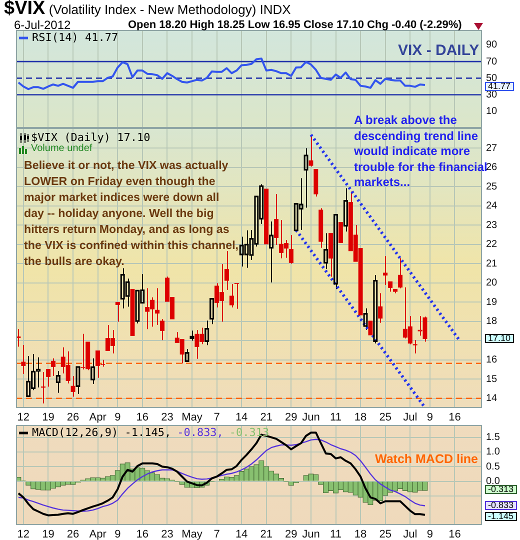  Describe the element at coordinates (492, 62) in the screenshot. I see `y-tick-label: 70` at that location.